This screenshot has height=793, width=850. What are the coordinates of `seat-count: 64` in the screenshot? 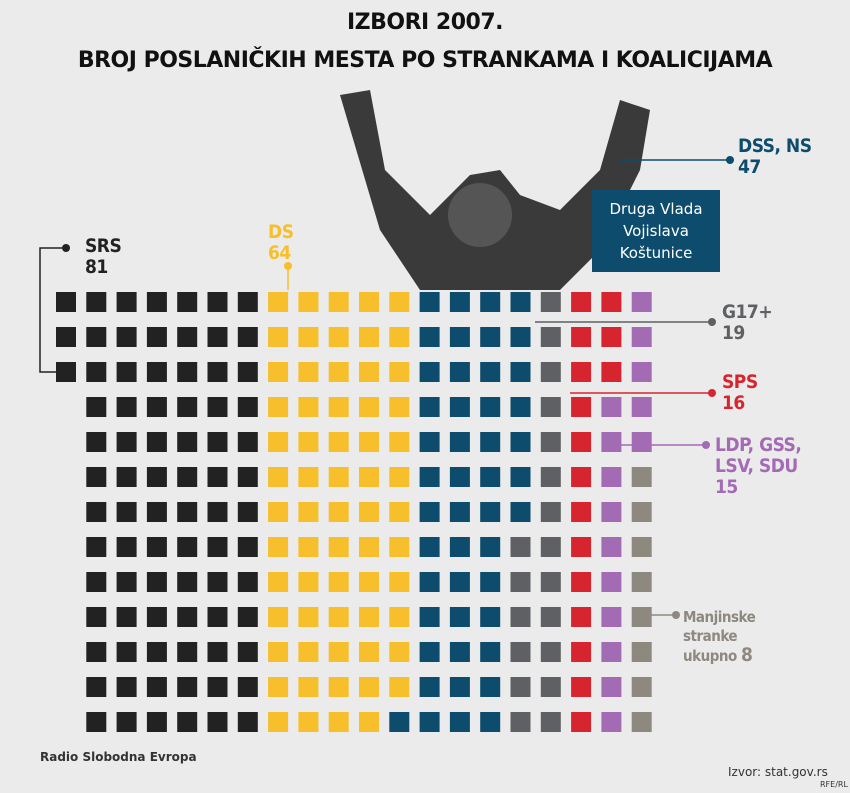 It's located at (279, 253).